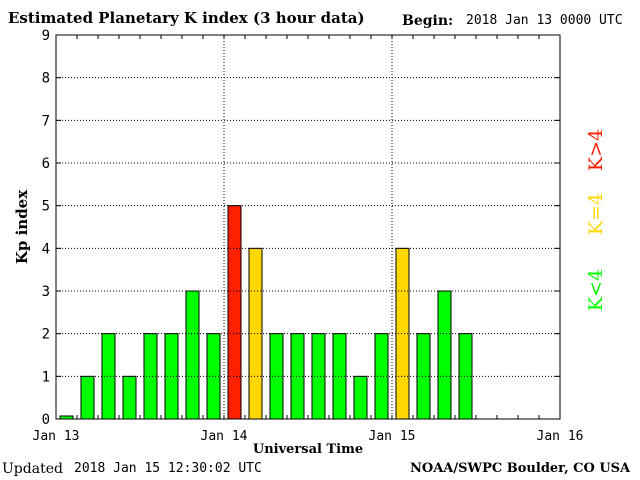  Describe the element at coordinates (46, 420) in the screenshot. I see `y-tick-label: 0` at that location.